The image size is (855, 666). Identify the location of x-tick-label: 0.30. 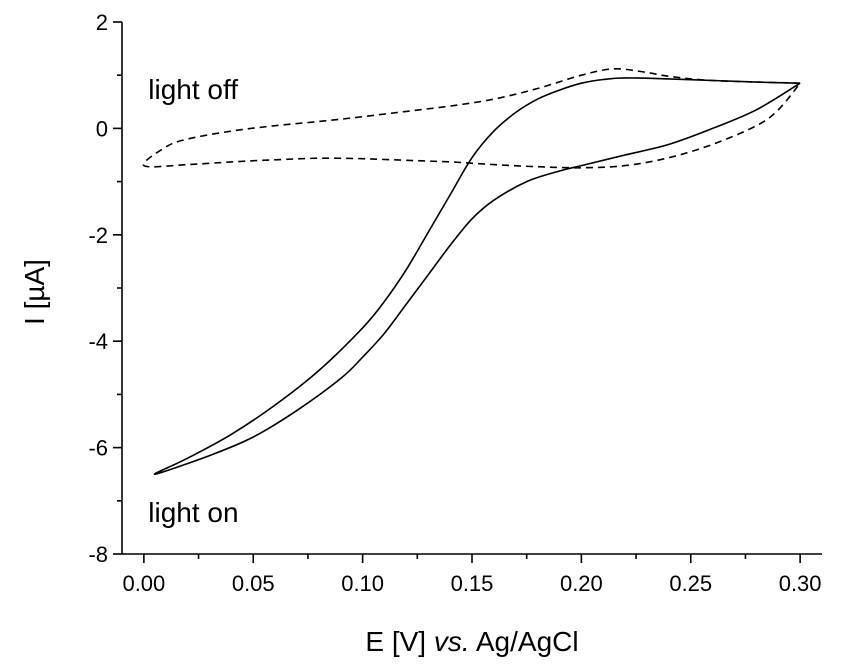
(800, 583).